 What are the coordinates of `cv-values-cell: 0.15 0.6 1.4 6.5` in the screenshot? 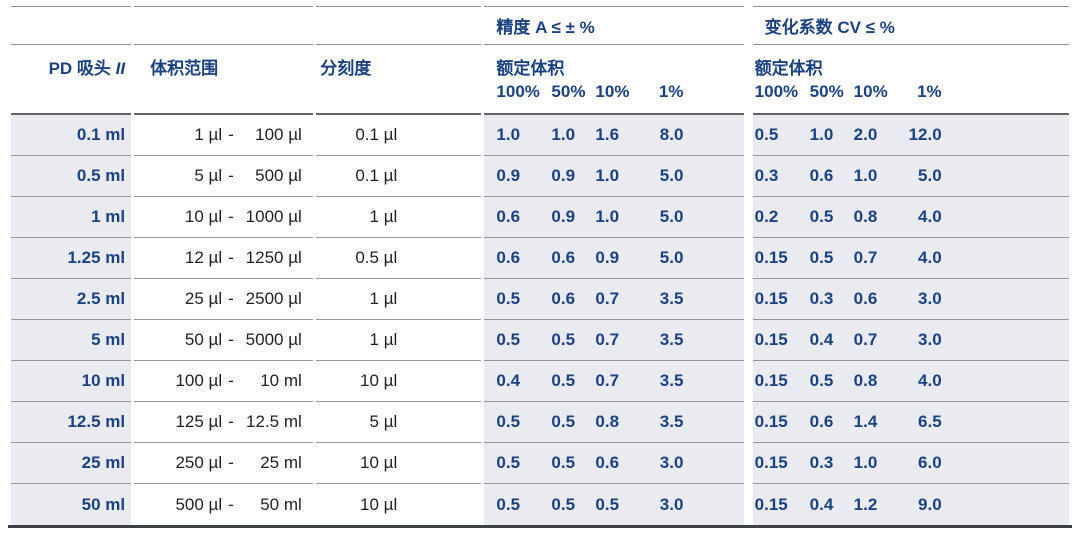 It's located at (910, 422).